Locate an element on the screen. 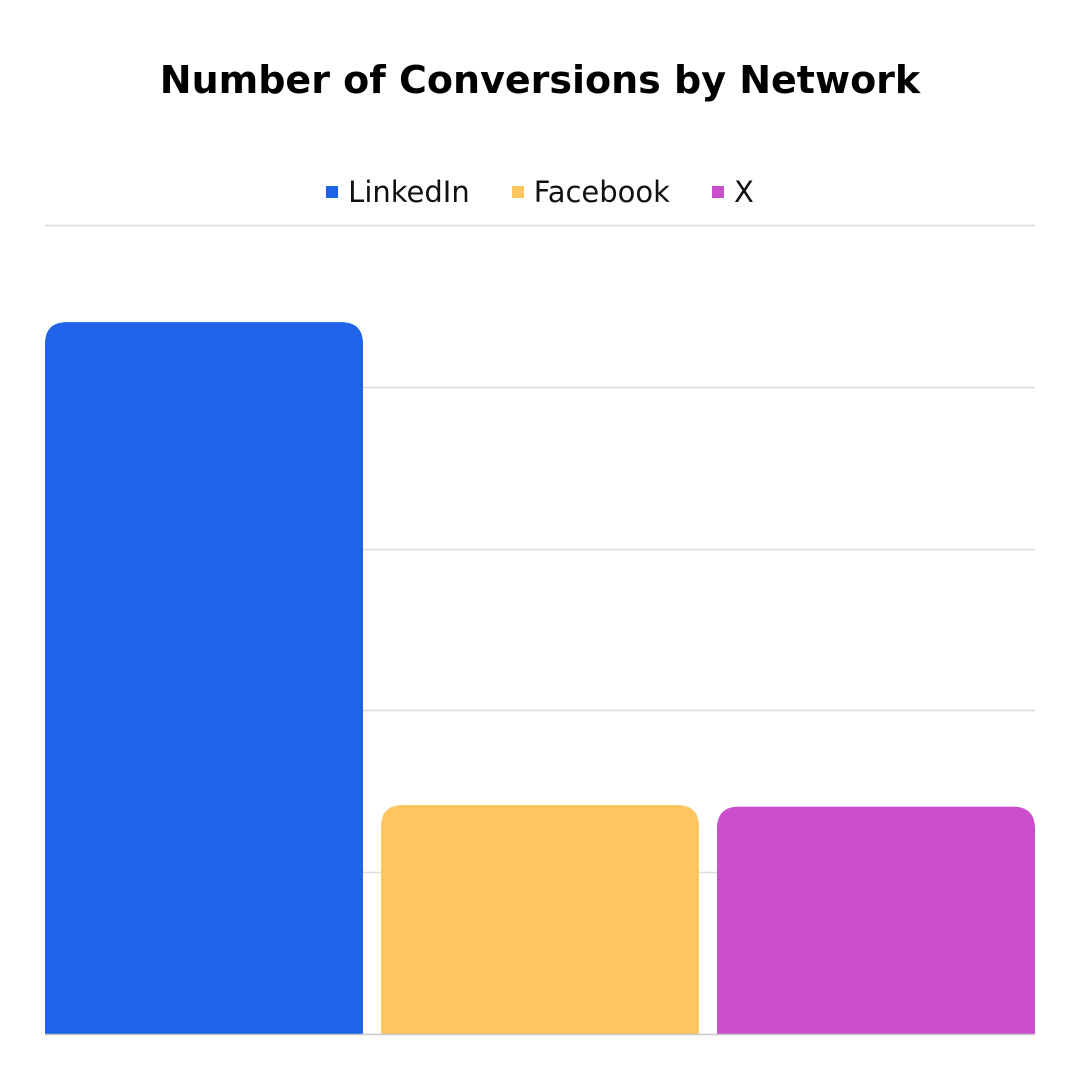  legend-label-linkedin: LinkedIn is located at coordinates (409, 192).